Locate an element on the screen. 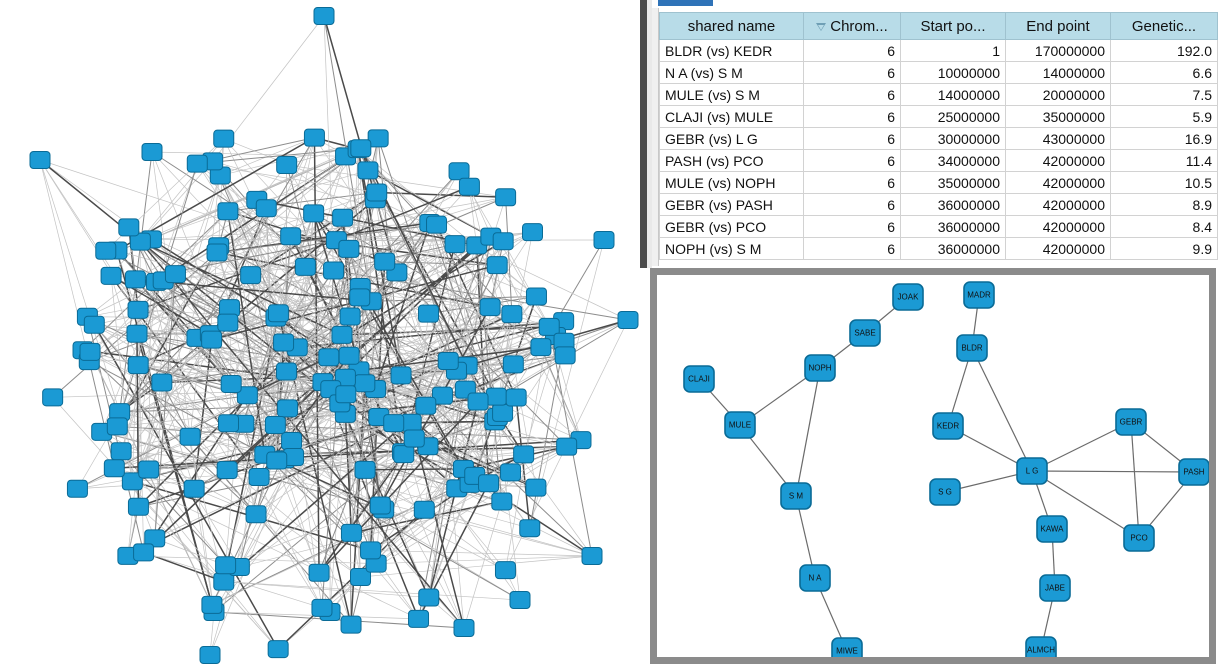 The height and width of the screenshot is (669, 1222). node-SM: S M is located at coordinates (796, 496).